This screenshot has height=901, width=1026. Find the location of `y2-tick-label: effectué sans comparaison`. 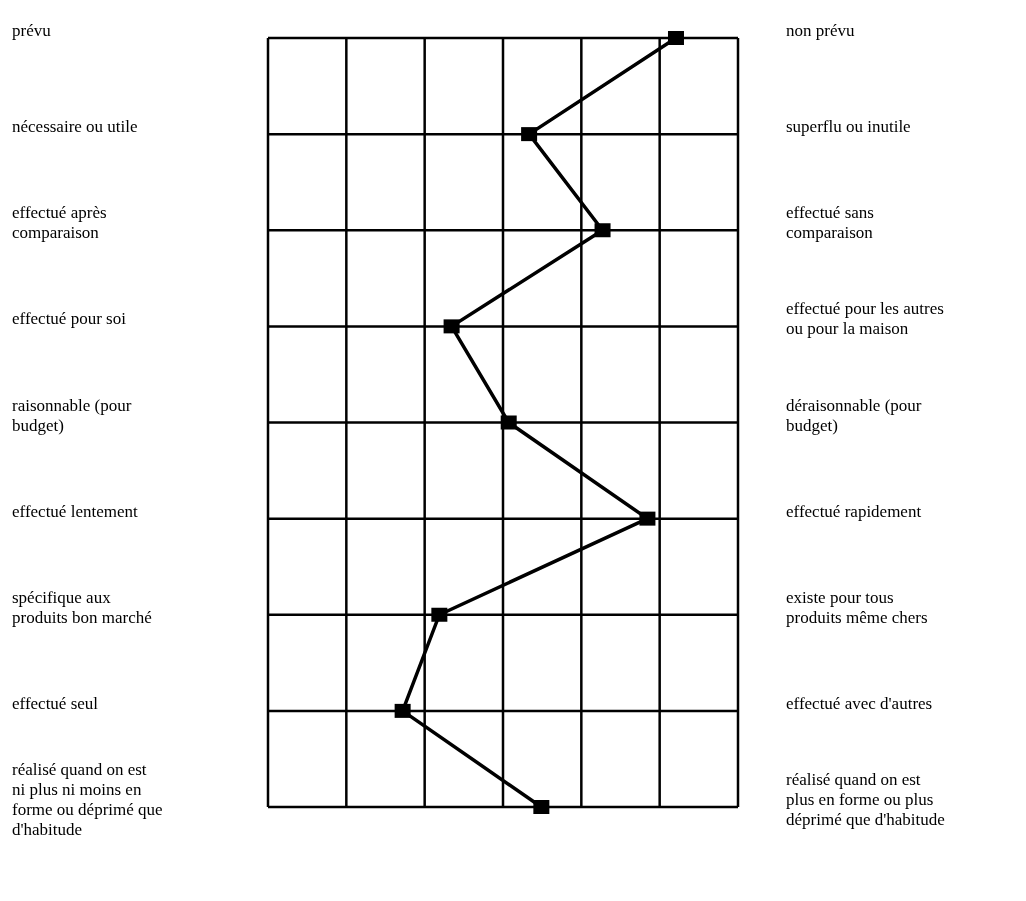

y2-tick-label: effectué sans comparaison is located at coordinates (830, 223).